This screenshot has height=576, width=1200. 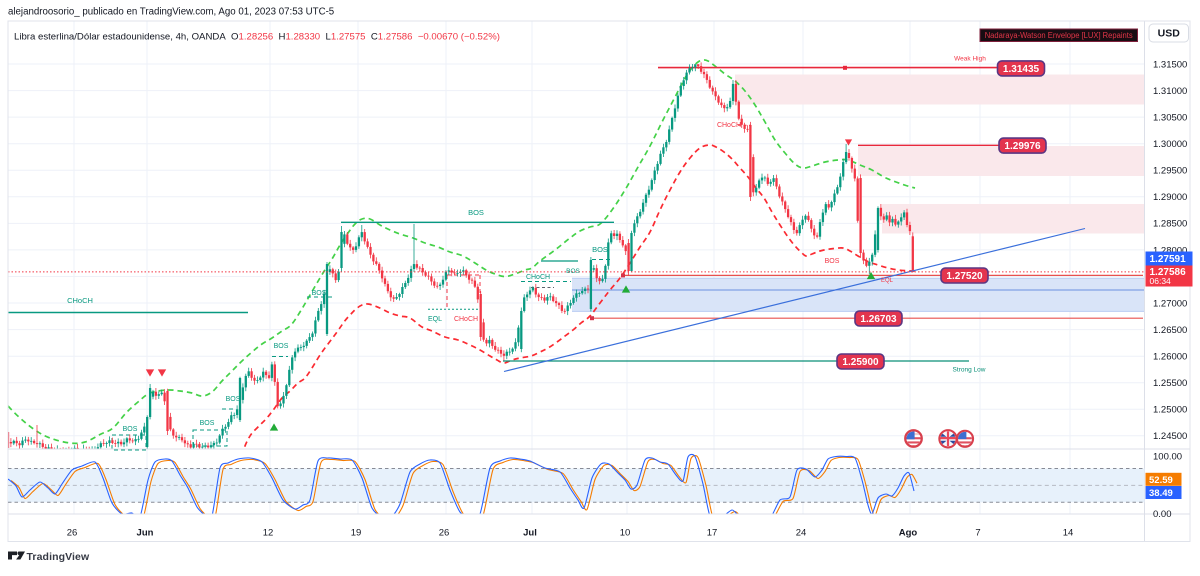 What do you see at coordinates (970, 59) in the screenshot?
I see `svg-text: Weak High` at bounding box center [970, 59].